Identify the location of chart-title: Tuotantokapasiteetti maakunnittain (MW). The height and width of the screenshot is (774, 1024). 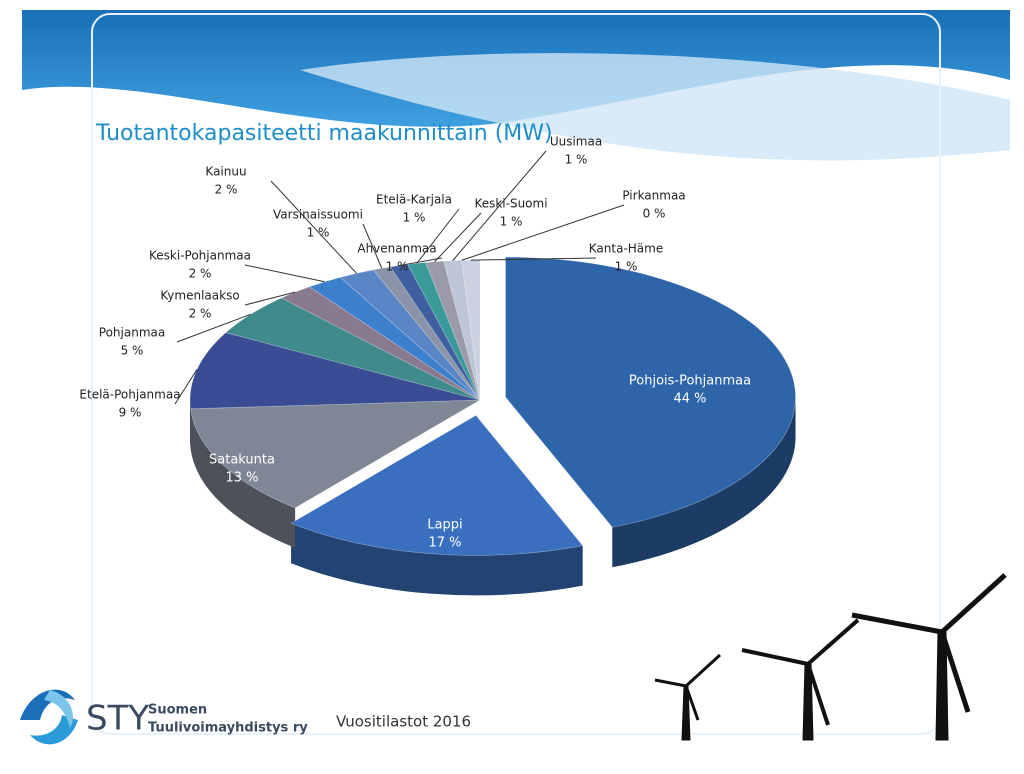
(324, 133).